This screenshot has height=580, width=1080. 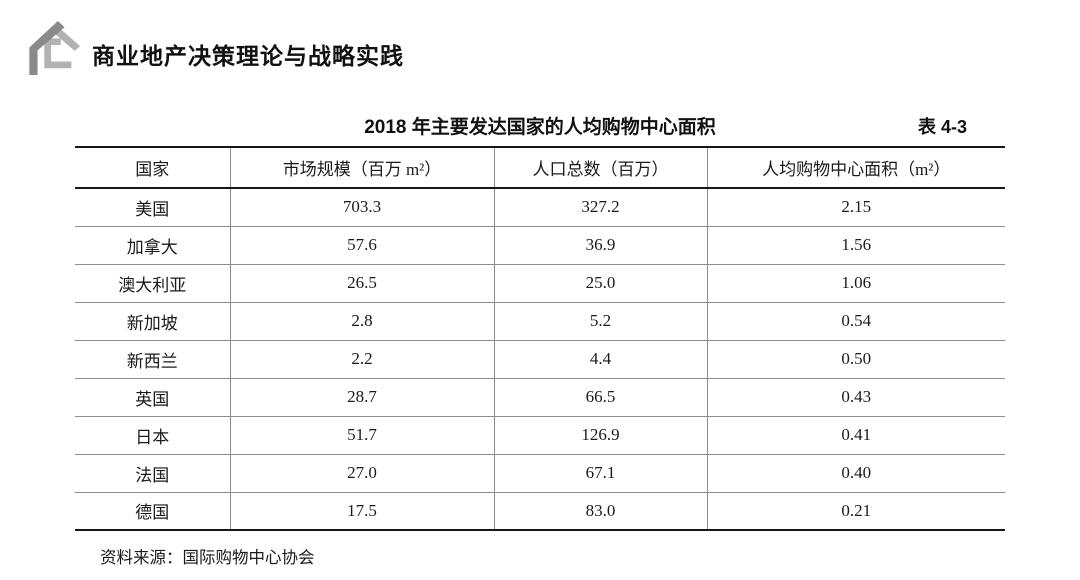 I want to click on table-cell: 2.8, so click(x=362, y=320).